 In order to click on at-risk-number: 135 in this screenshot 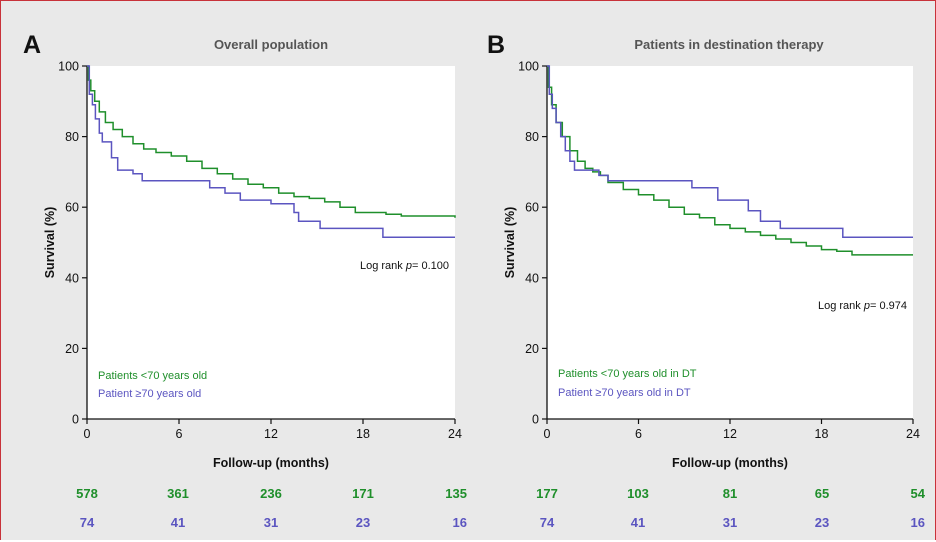, I will do `click(456, 493)`.